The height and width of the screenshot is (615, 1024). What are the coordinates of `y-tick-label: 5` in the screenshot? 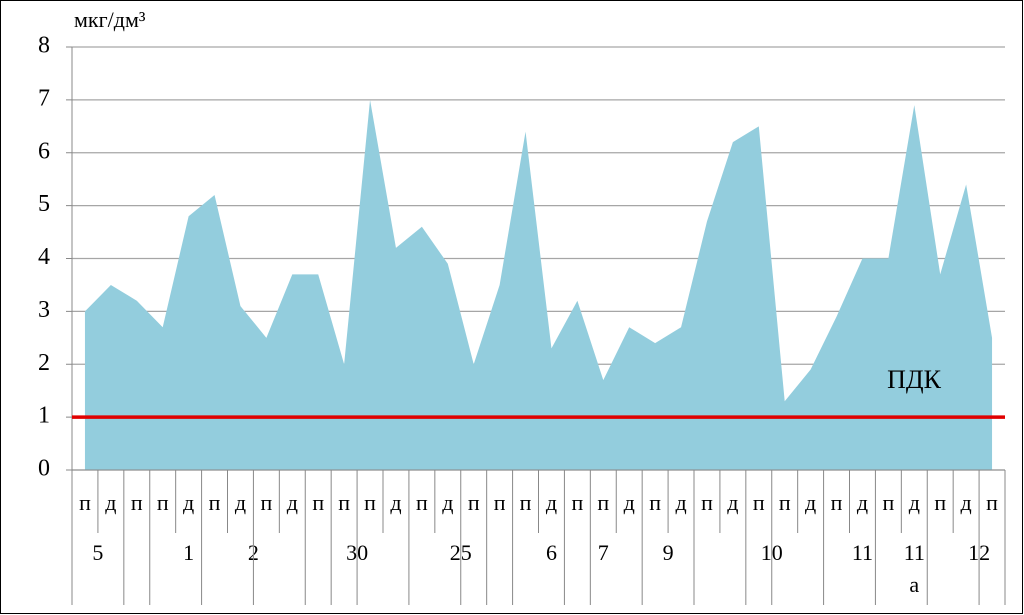 It's located at (44, 204).